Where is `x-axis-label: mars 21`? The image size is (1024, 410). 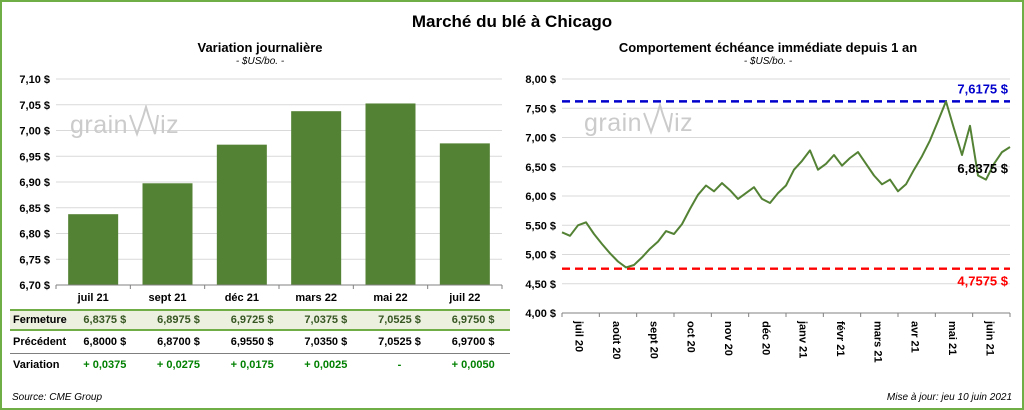 x-axis-label: mars 21 is located at coordinates (877, 342).